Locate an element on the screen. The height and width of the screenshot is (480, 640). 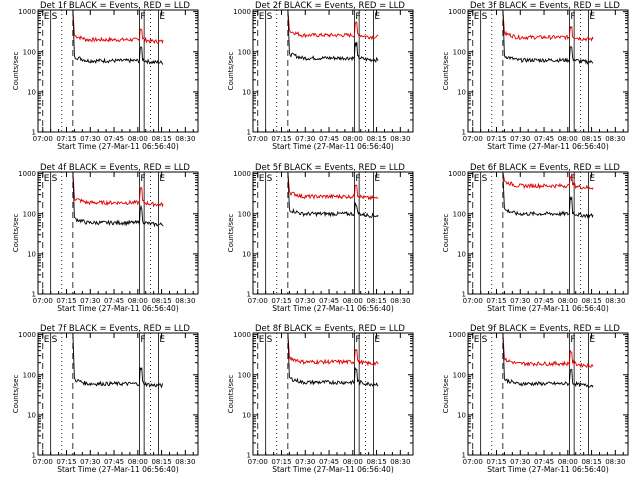
panel-title: Det 2f BLACK = Events, RED = LLD is located at coordinates (330, 6).